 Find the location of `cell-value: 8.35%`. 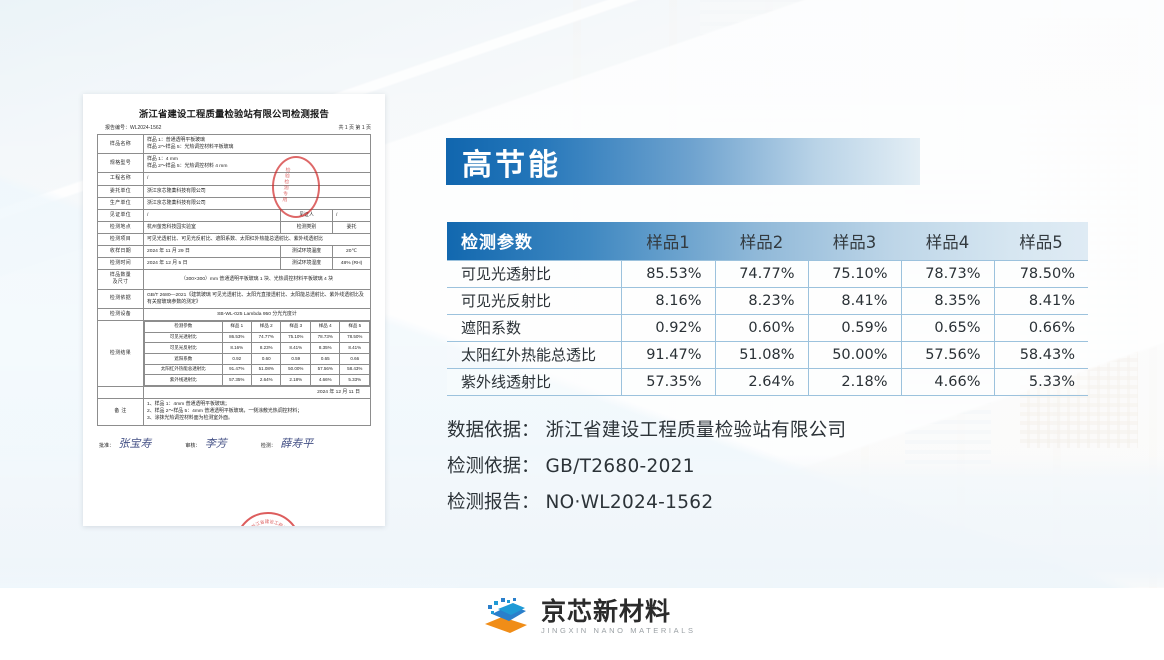

cell-value: 8.35% is located at coordinates (947, 301).